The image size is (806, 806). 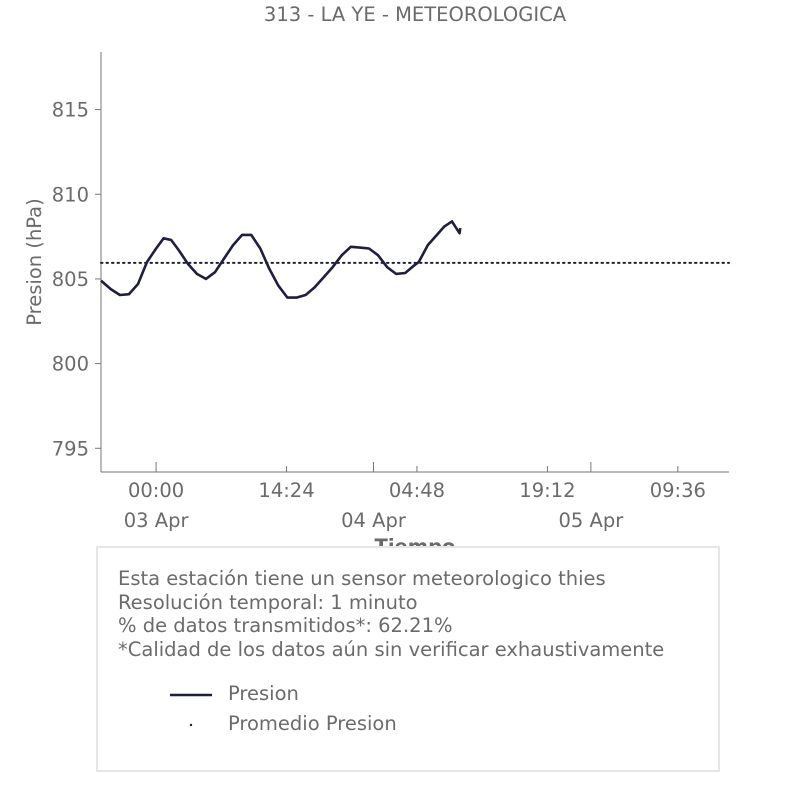 I want to click on x-tick-label: 09:36, so click(x=678, y=490).